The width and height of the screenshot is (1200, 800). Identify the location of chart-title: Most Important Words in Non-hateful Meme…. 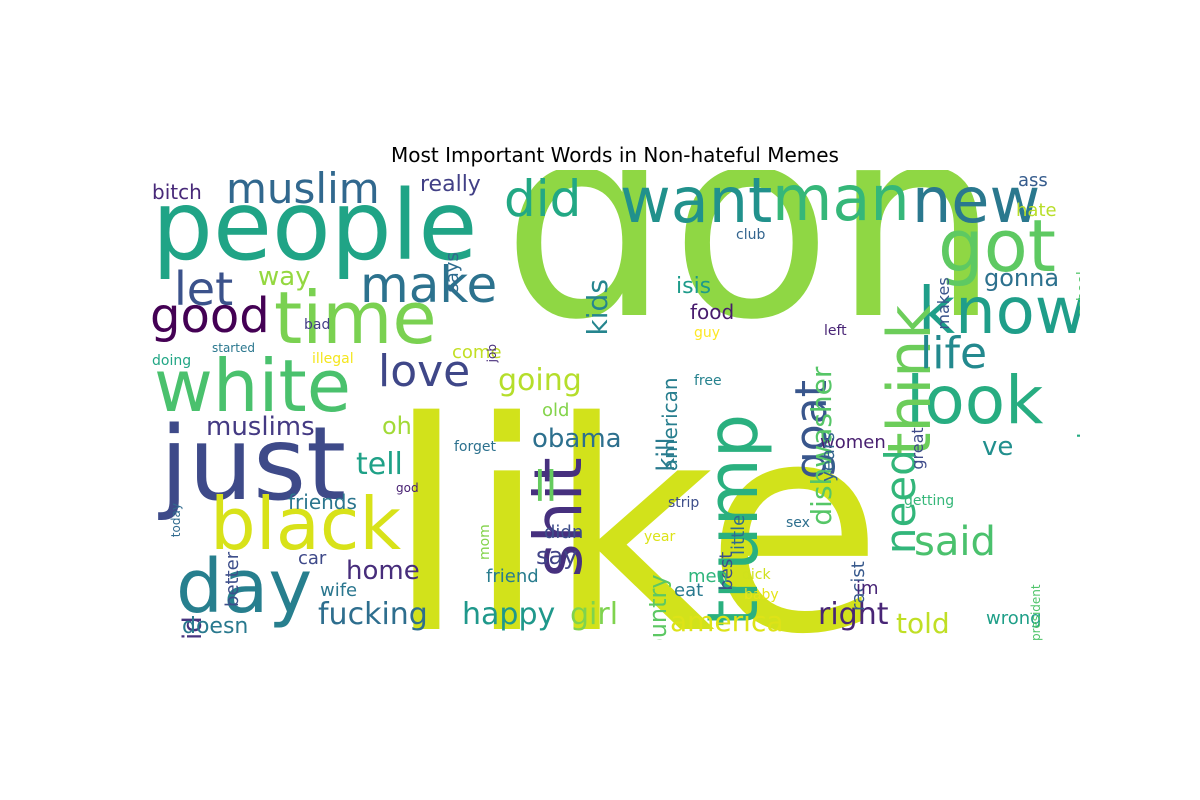
(615, 155).